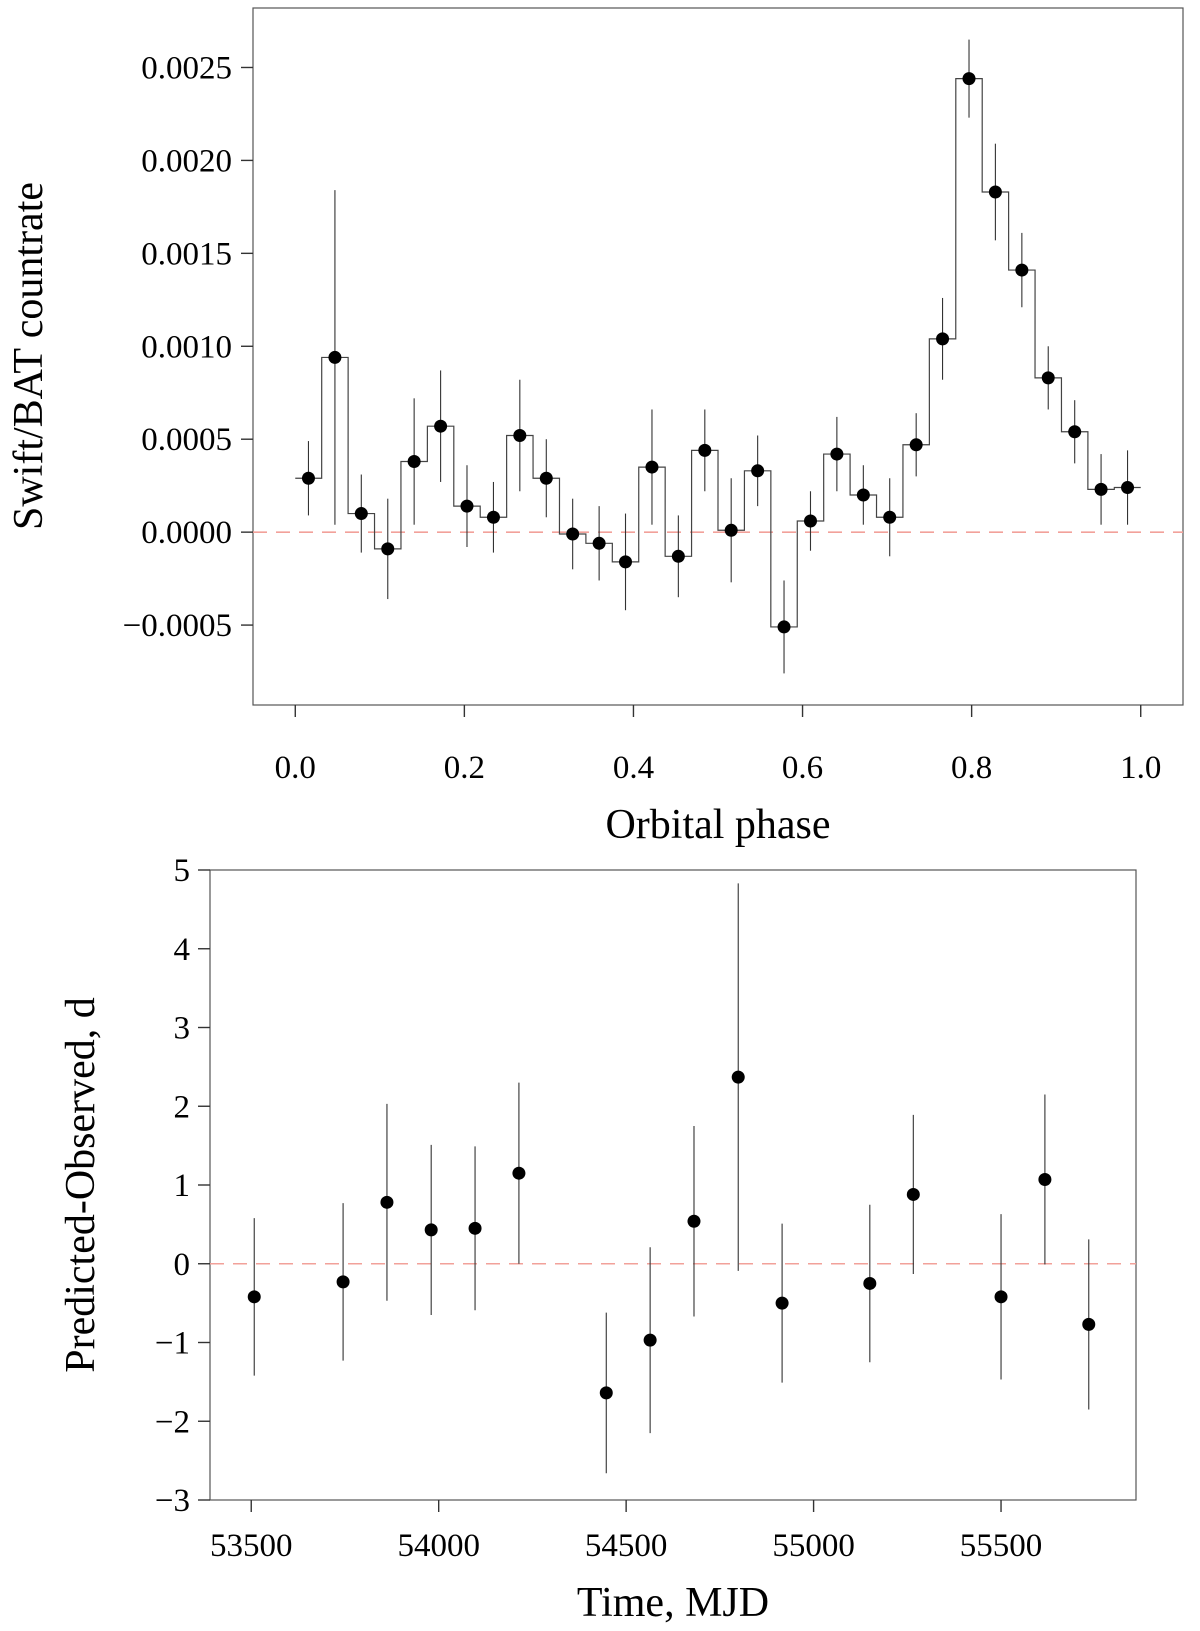 Image resolution: width=1200 pixels, height=1631 pixels. I want to click on x-tick-label: 55500, so click(1001, 1546).